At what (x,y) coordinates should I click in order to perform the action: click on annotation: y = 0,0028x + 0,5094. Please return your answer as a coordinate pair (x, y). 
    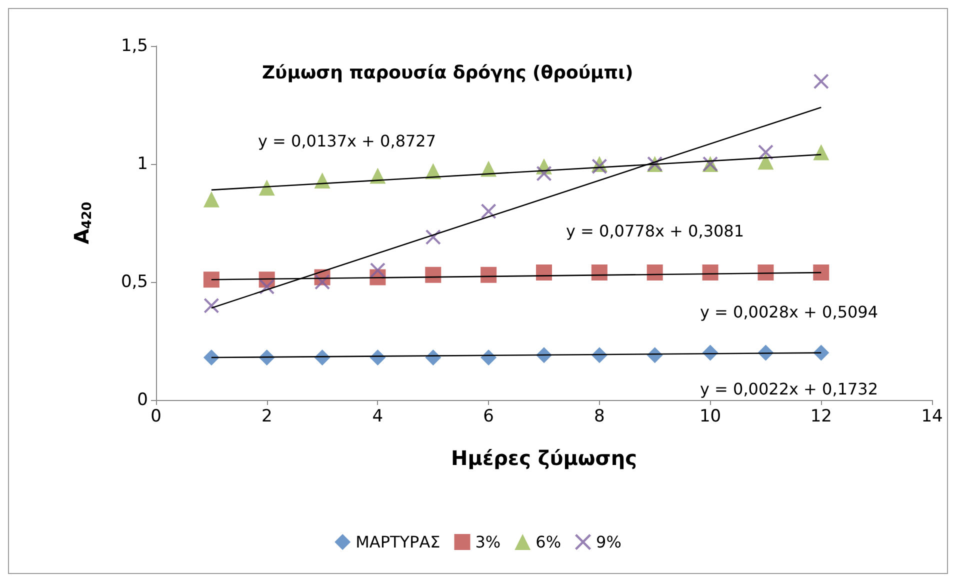
    Looking at the image, I should click on (789, 312).